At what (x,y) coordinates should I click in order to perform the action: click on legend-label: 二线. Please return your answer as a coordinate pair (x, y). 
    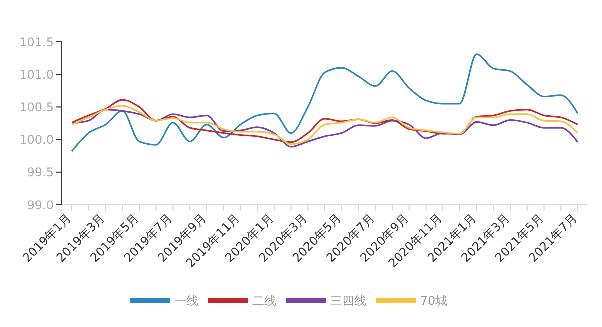
    Looking at the image, I should click on (264, 301).